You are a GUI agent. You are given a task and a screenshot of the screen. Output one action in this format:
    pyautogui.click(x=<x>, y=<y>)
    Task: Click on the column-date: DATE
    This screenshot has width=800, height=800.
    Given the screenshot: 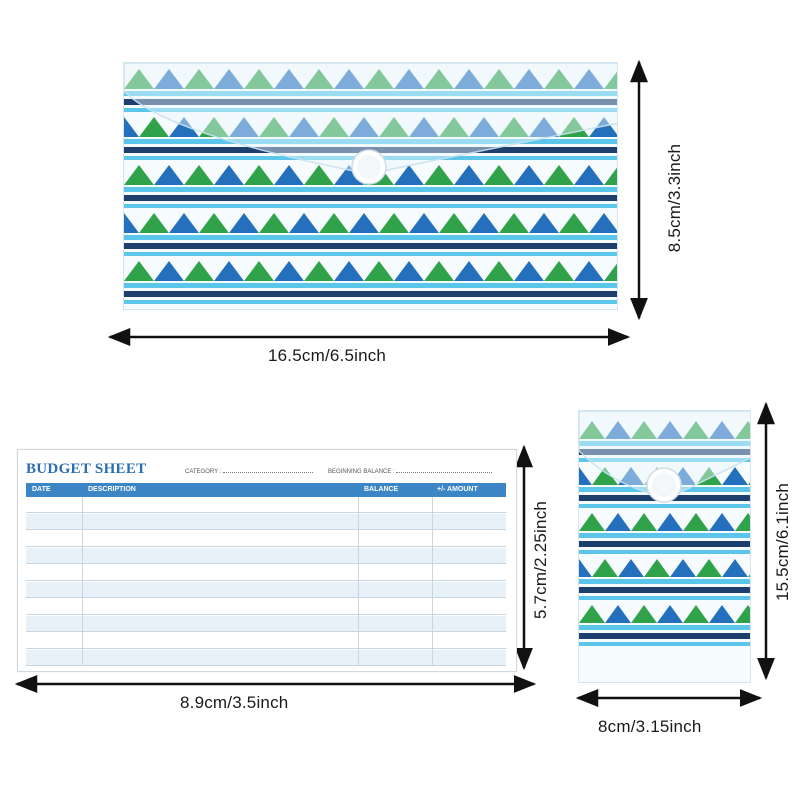 What is the action you would take?
    pyautogui.click(x=41, y=489)
    